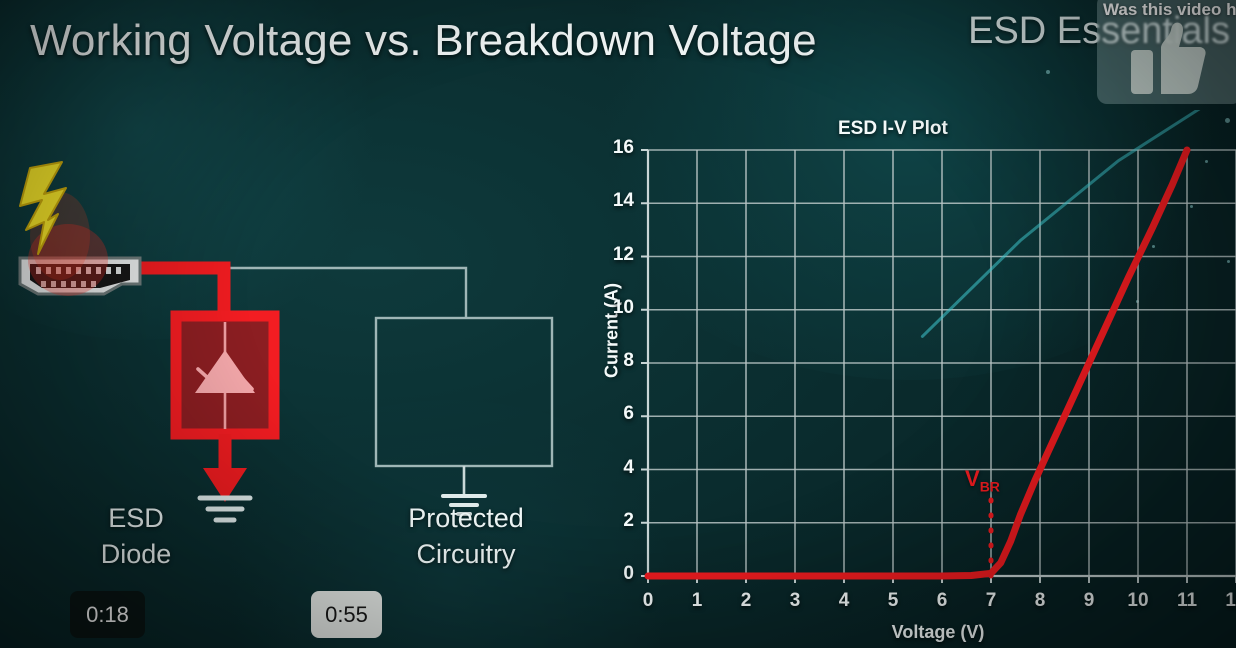 Image resolution: width=1236 pixels, height=648 pixels. I want to click on y-tick-label: 6, so click(613, 414).